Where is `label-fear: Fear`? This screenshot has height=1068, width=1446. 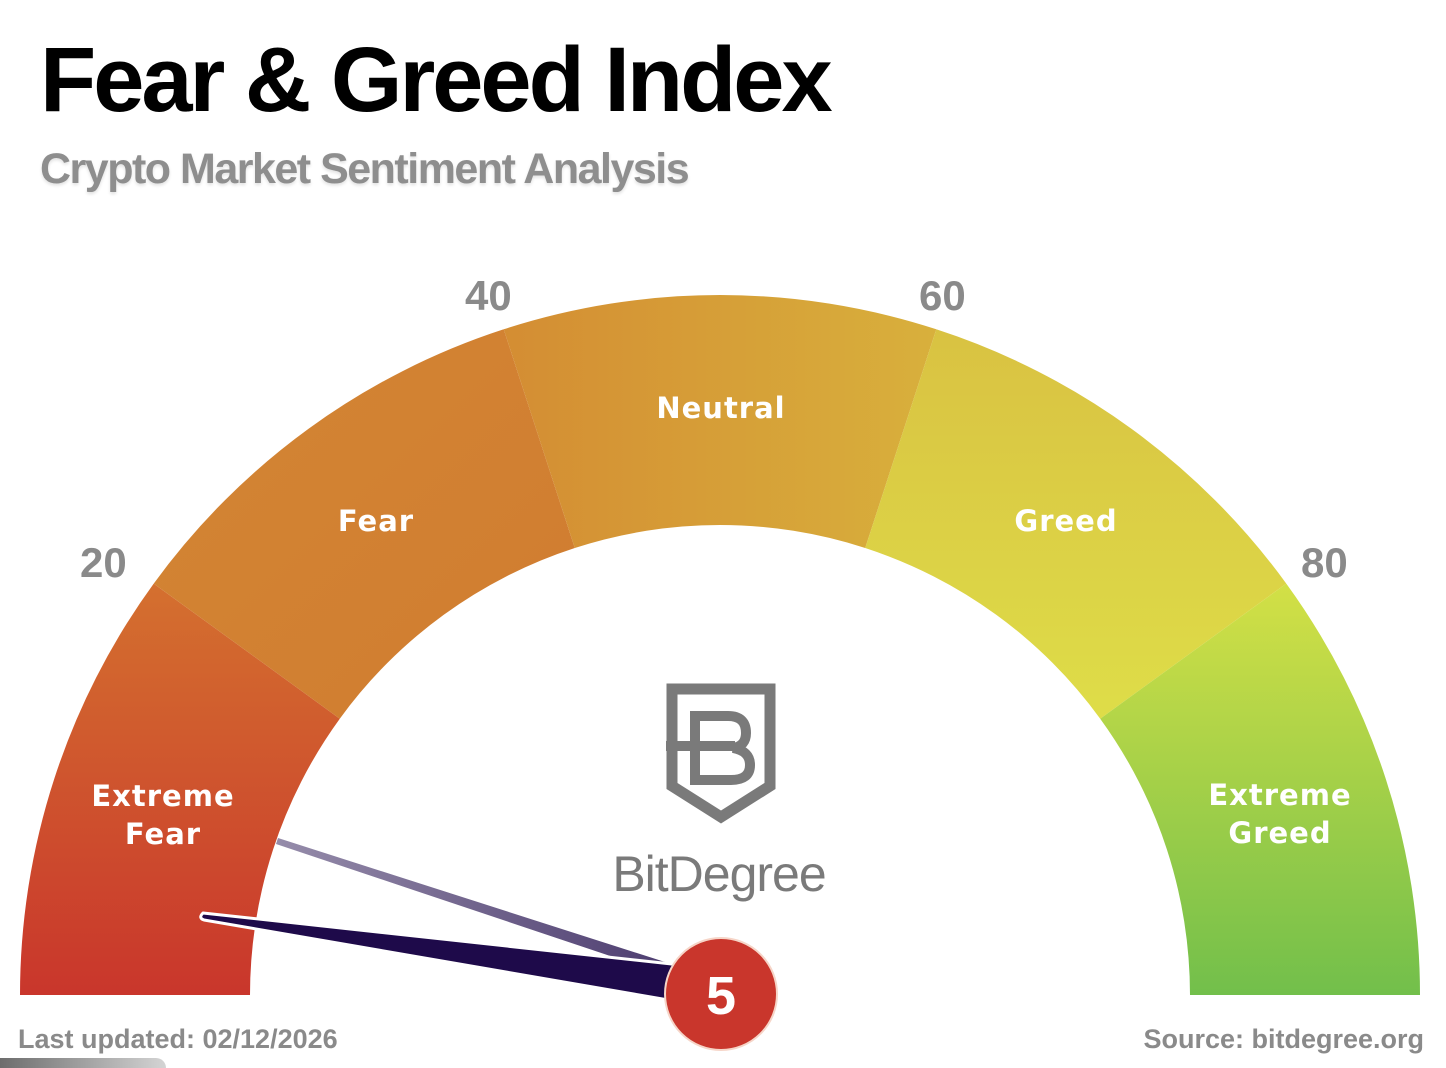 label-fear: Fear is located at coordinates (376, 521).